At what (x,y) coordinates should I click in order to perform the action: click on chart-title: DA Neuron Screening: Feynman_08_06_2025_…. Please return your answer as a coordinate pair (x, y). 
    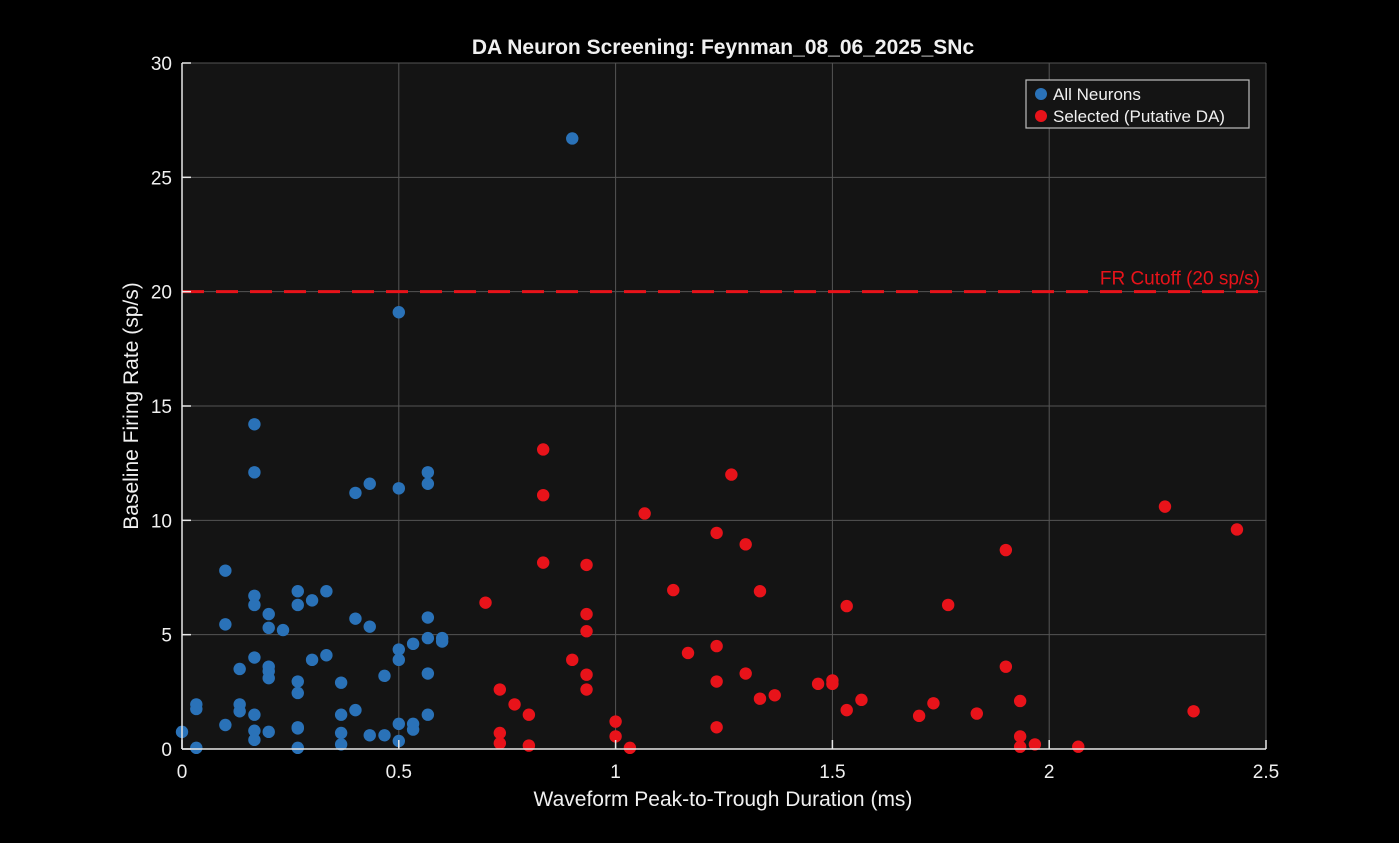
    Looking at the image, I should click on (723, 47).